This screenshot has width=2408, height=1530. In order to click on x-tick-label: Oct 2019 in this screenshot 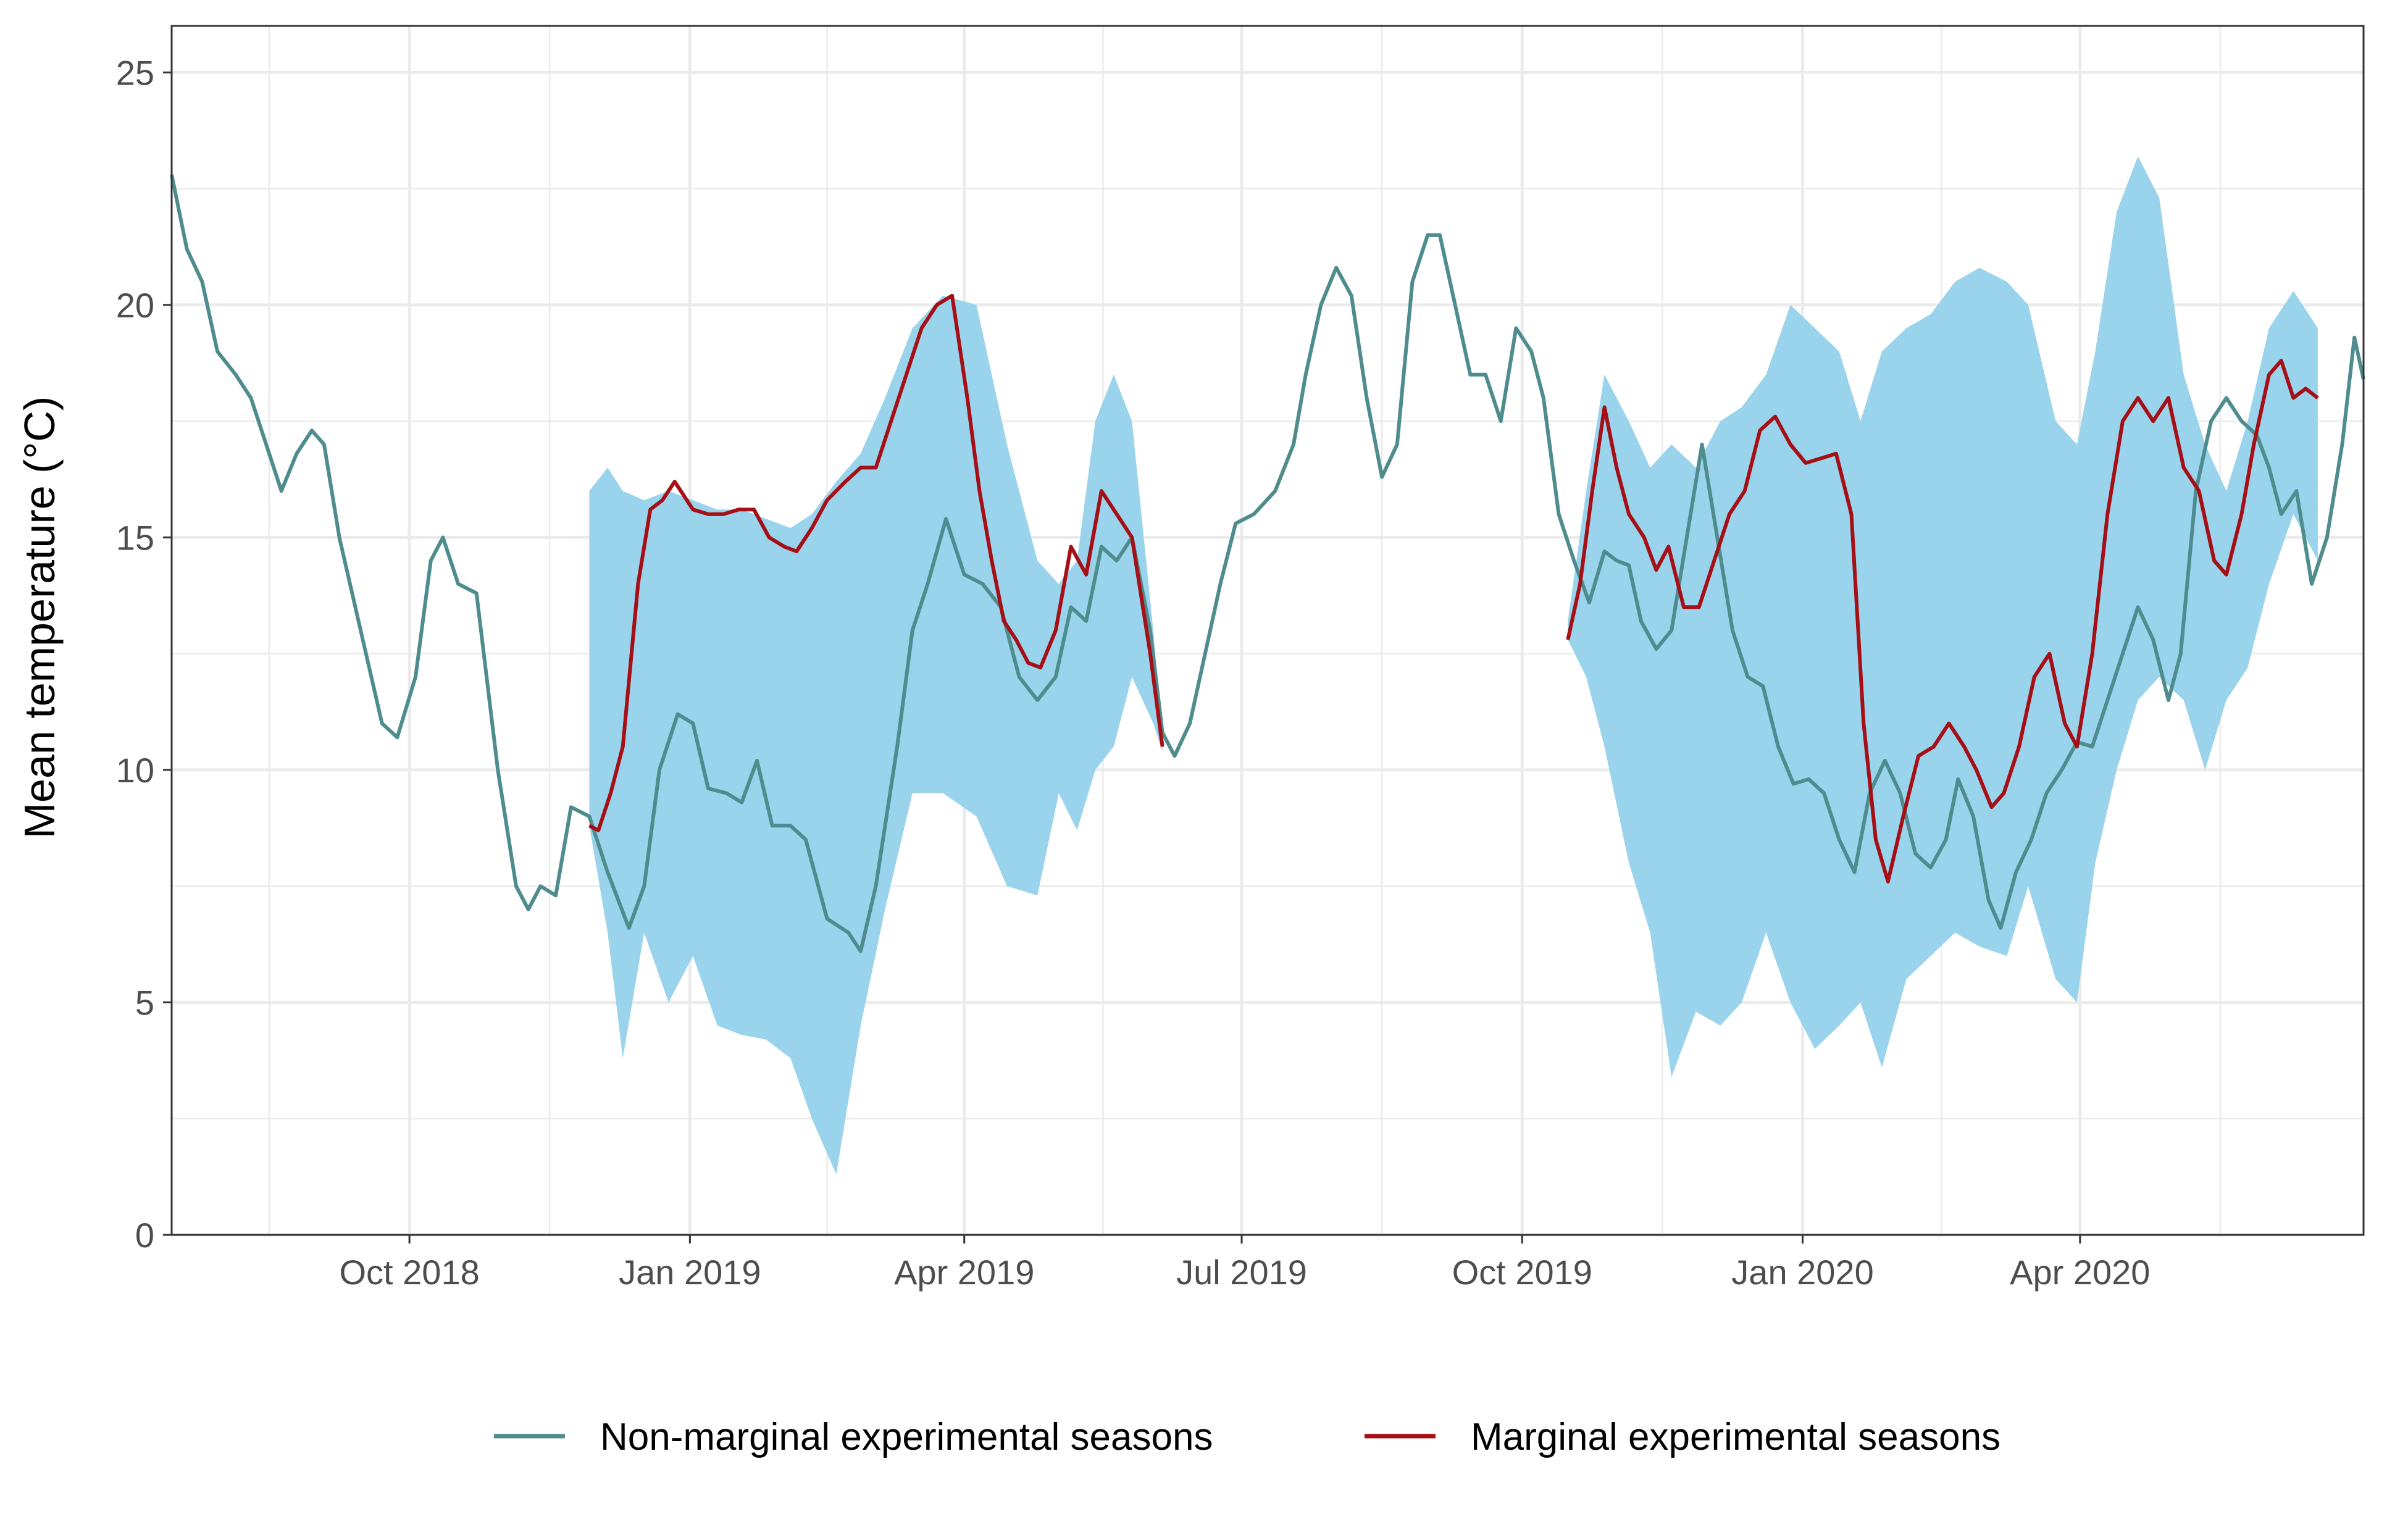, I will do `click(1522, 1272)`.